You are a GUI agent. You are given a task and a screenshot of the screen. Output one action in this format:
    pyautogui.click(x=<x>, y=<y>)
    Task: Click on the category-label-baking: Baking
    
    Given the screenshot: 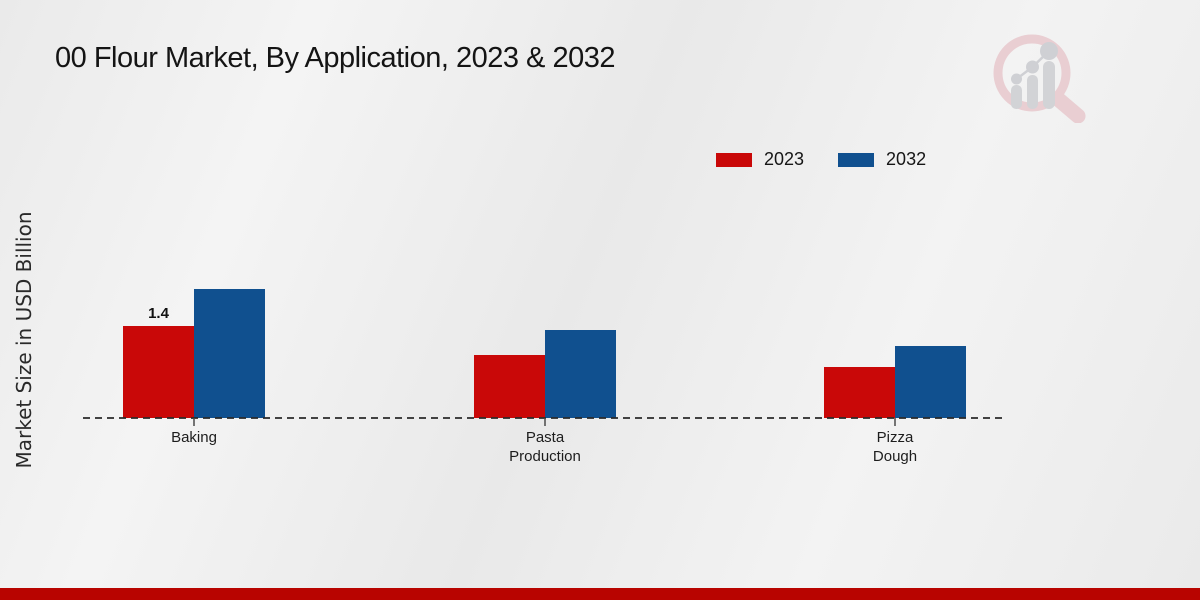 What is the action you would take?
    pyautogui.click(x=194, y=437)
    